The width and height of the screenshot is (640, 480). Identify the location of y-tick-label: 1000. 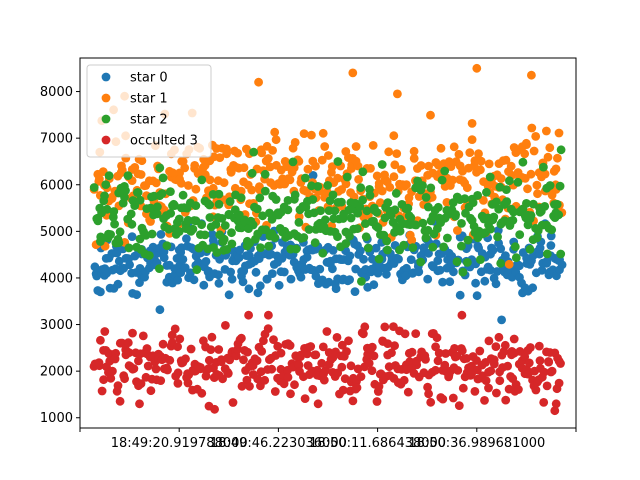
(56, 418).